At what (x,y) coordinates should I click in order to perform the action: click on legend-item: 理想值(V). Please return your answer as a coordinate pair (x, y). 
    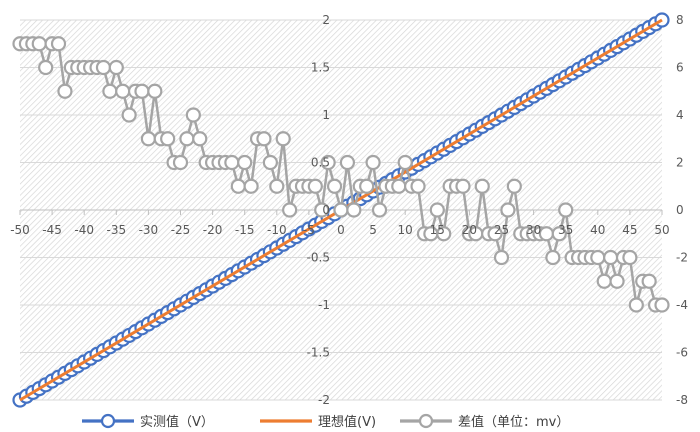
    Looking at the image, I should click on (318, 422).